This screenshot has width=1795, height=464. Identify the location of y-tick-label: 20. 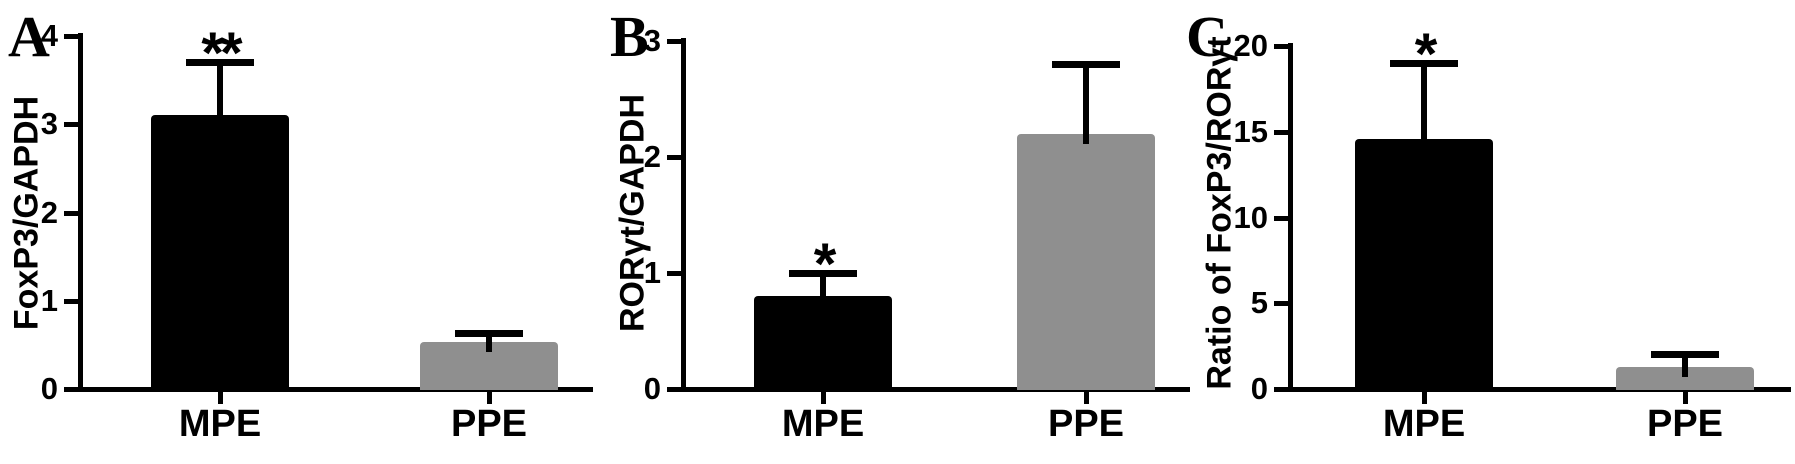
(1250, 45).